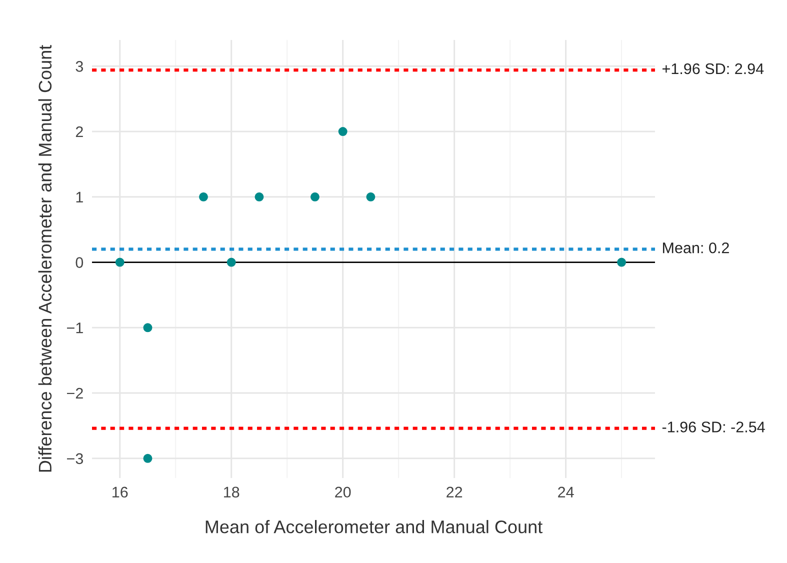 The height and width of the screenshot is (563, 787). I want to click on y-axis-title: Difference between Accelerometer and Manual Count, so click(45, 258).